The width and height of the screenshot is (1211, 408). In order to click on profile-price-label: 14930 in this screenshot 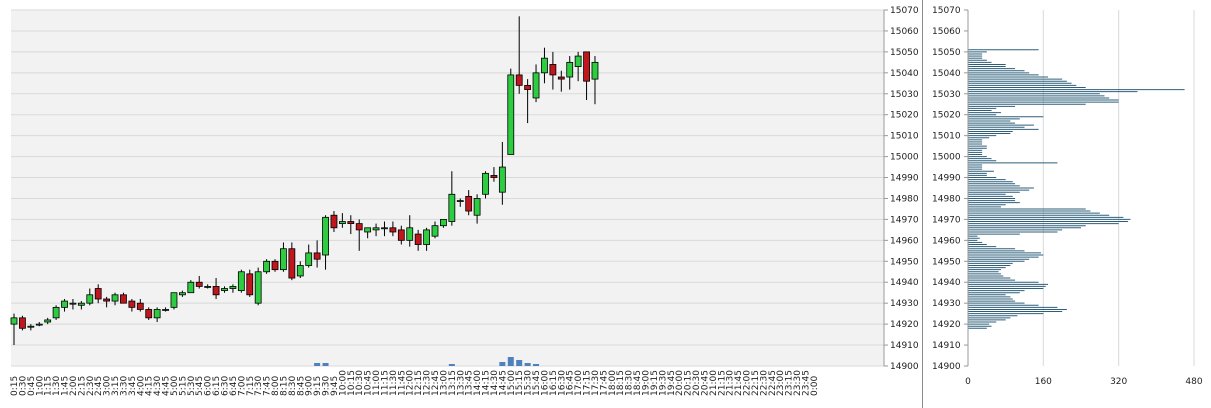, I will do `click(946, 304)`.